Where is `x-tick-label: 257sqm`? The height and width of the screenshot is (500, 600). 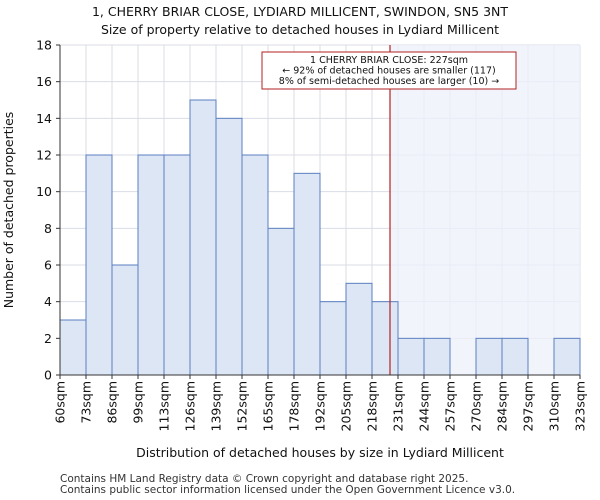
x-tick-label: 257sqm is located at coordinates (450, 406).